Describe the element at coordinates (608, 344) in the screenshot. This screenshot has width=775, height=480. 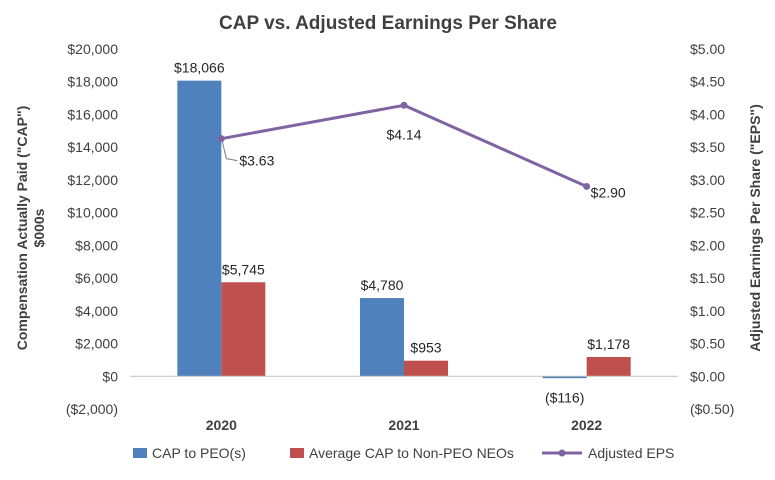
I see `bar-data-label: $1,178` at that location.